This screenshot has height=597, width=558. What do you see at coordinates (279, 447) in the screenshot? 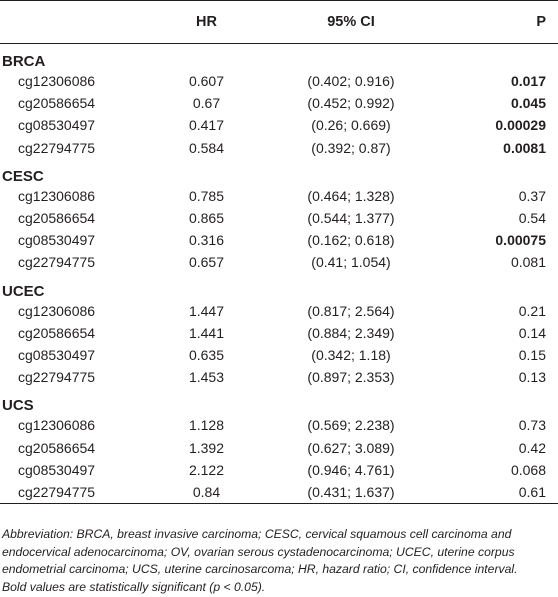
I see `table-row: cg20586654 1.392 (0.627; 3.089) 0.42` at bounding box center [279, 447].